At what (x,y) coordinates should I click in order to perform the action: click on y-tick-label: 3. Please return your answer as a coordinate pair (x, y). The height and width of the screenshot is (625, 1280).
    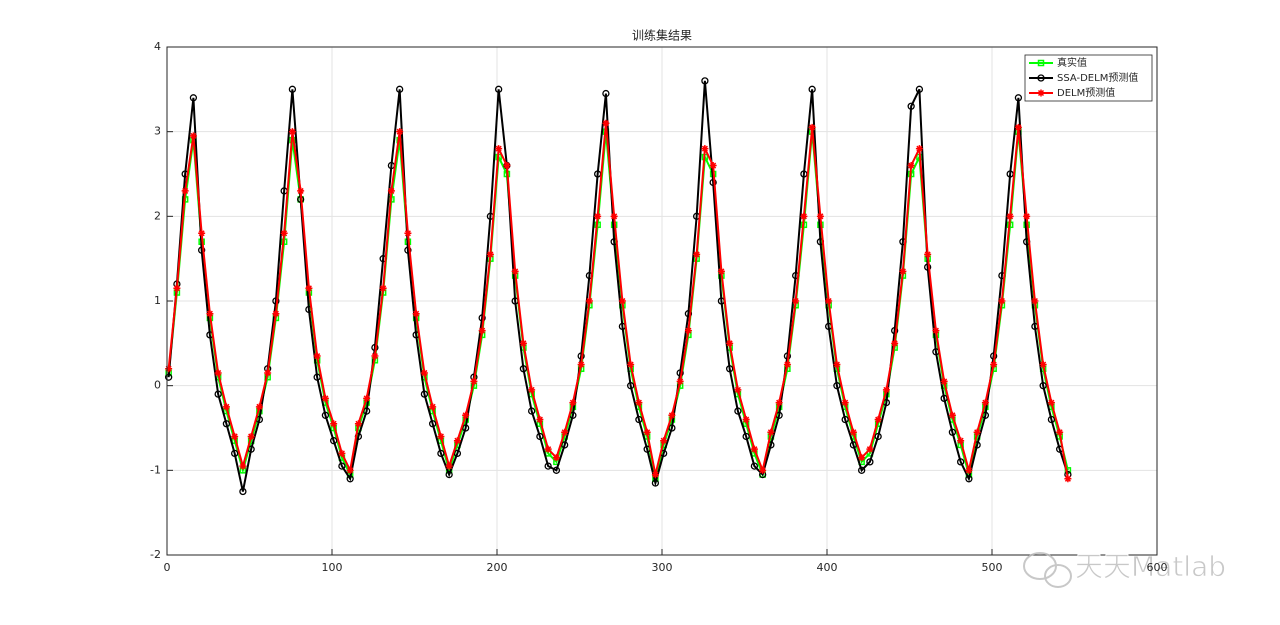
    Looking at the image, I should click on (157, 131).